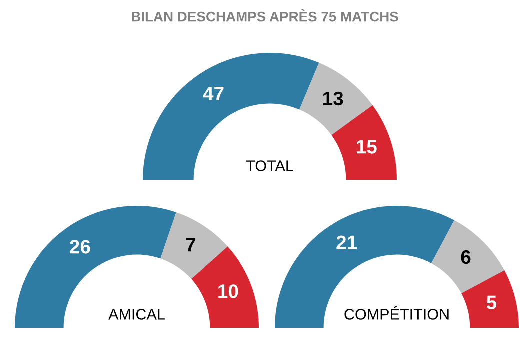 The image size is (530, 342). What do you see at coordinates (213, 93) in the screenshot?
I see `data-label: 47` at bounding box center [213, 93].